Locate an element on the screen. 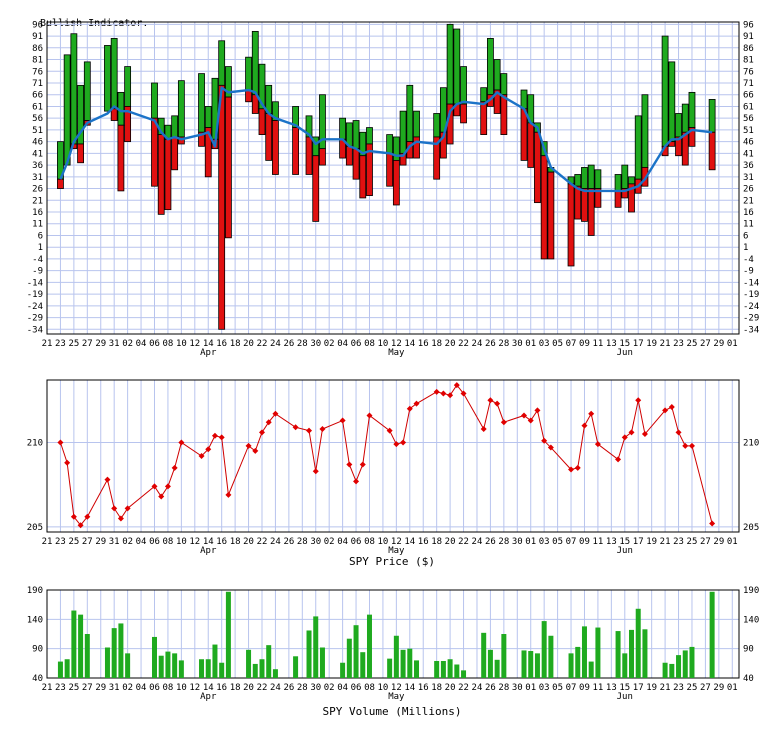 This screenshot has width=784, height=734. indicator-ytick-left: -19 is located at coordinates (35, 295).